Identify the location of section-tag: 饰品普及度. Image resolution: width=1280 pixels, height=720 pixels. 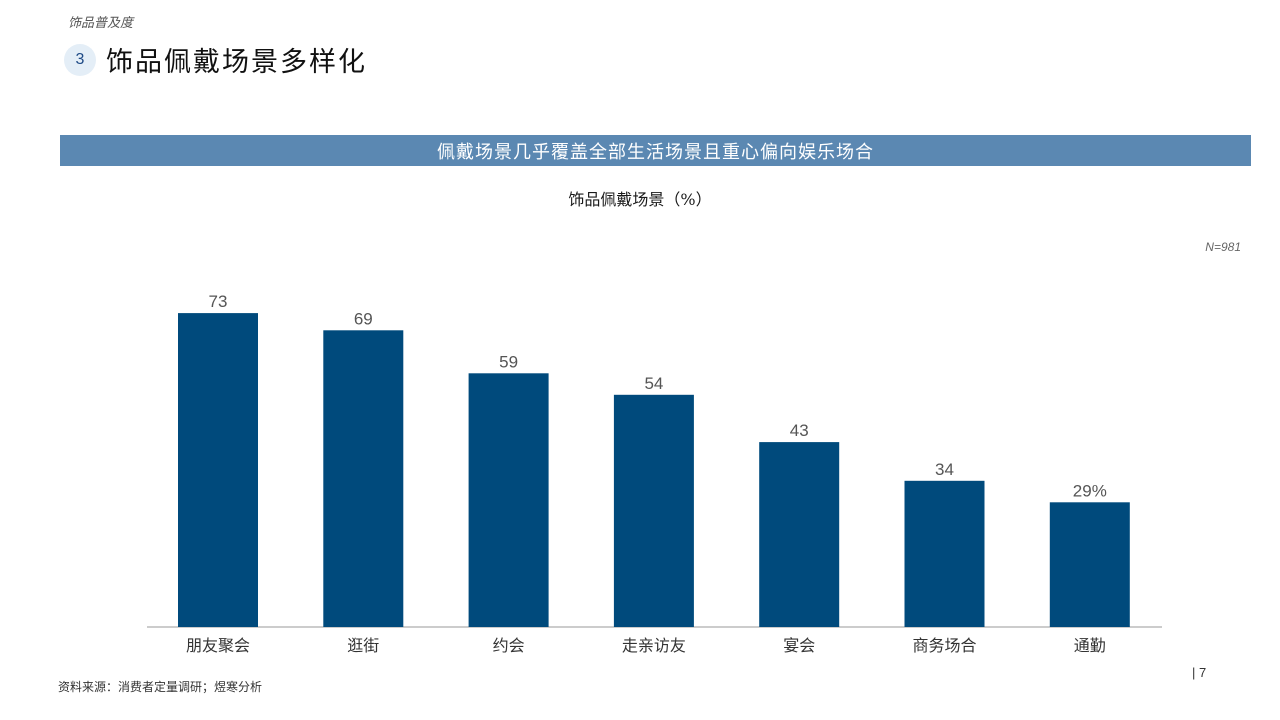
(101, 23).